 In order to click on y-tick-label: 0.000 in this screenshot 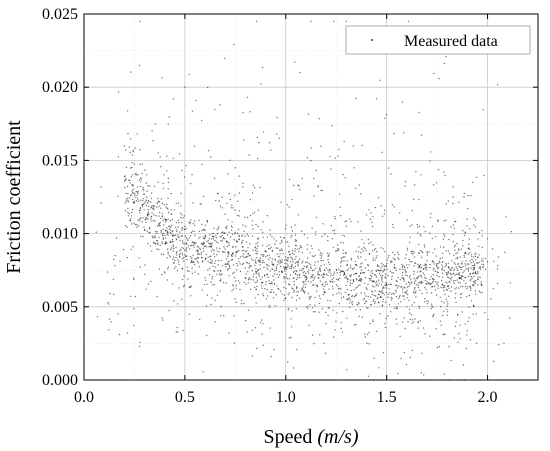, I will do `click(60, 380)`.